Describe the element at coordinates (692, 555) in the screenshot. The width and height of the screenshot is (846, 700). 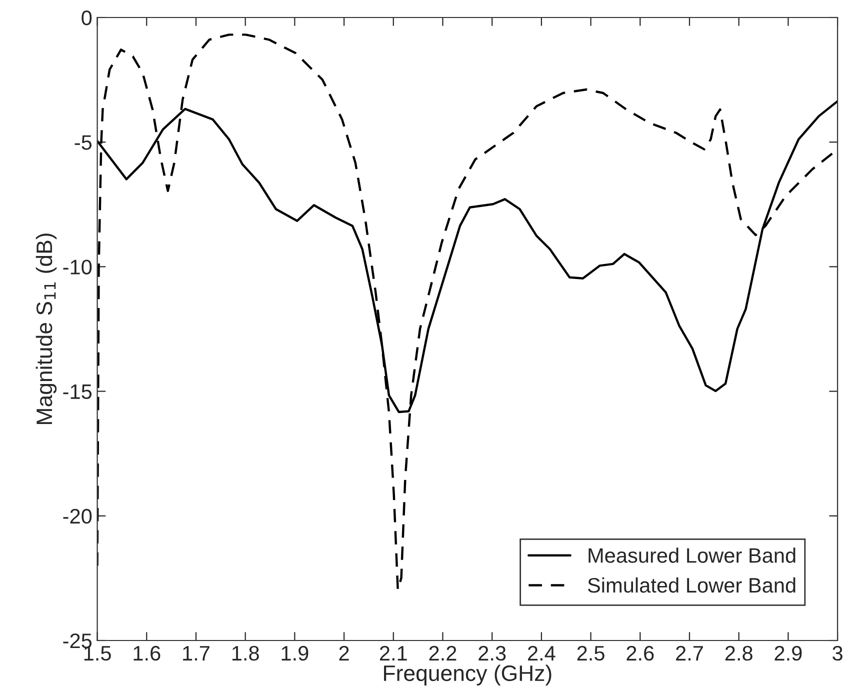
I see `legend-label: Measured Lower Band` at that location.